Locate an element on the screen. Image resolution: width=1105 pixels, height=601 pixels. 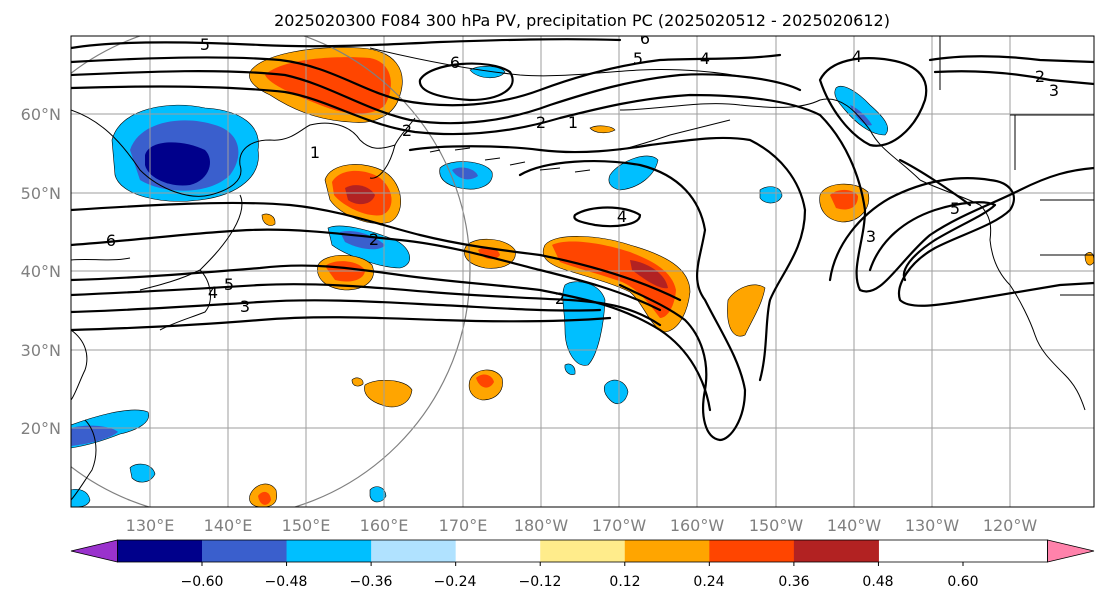
colorbar-outline is located at coordinates (582, 551).